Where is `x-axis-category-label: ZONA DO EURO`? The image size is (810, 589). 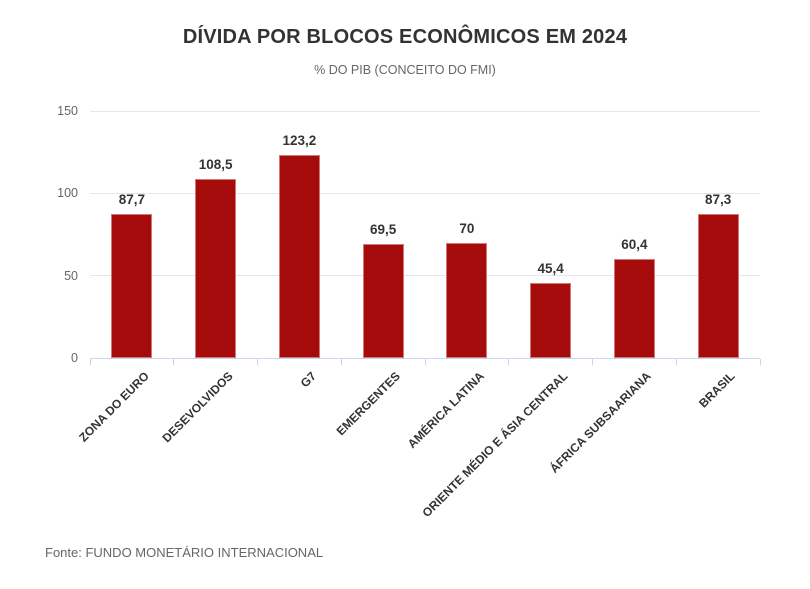 x-axis-category-label: ZONA DO EURO is located at coordinates (114, 407).